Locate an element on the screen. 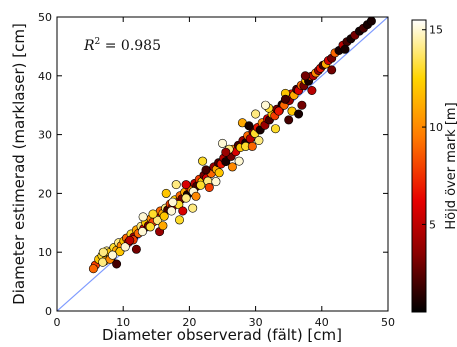  x-tick-label: 50 is located at coordinates (388, 322).